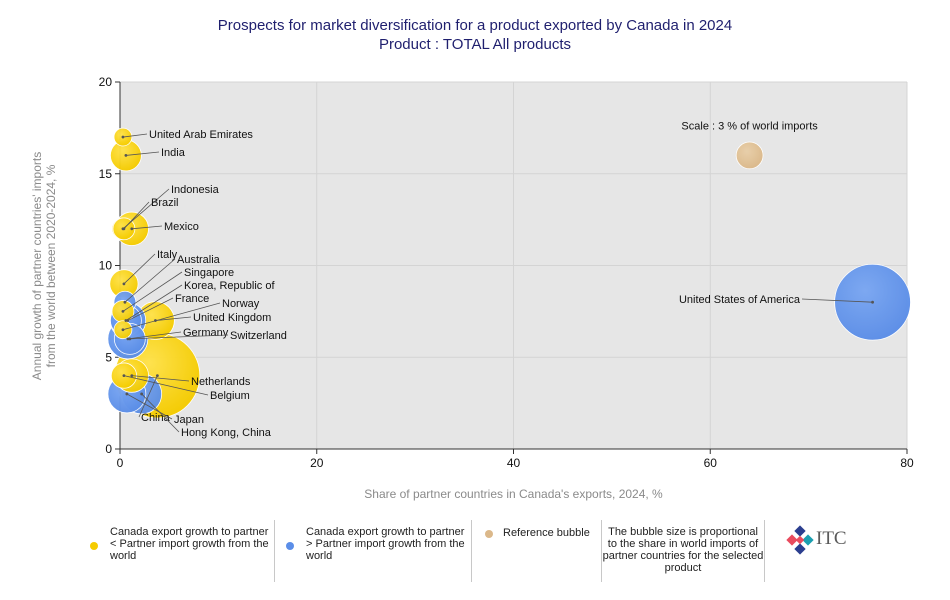 The image size is (950, 600). What do you see at coordinates (125, 302) in the screenshot?
I see `anchor-dot-australia` at bounding box center [125, 302].